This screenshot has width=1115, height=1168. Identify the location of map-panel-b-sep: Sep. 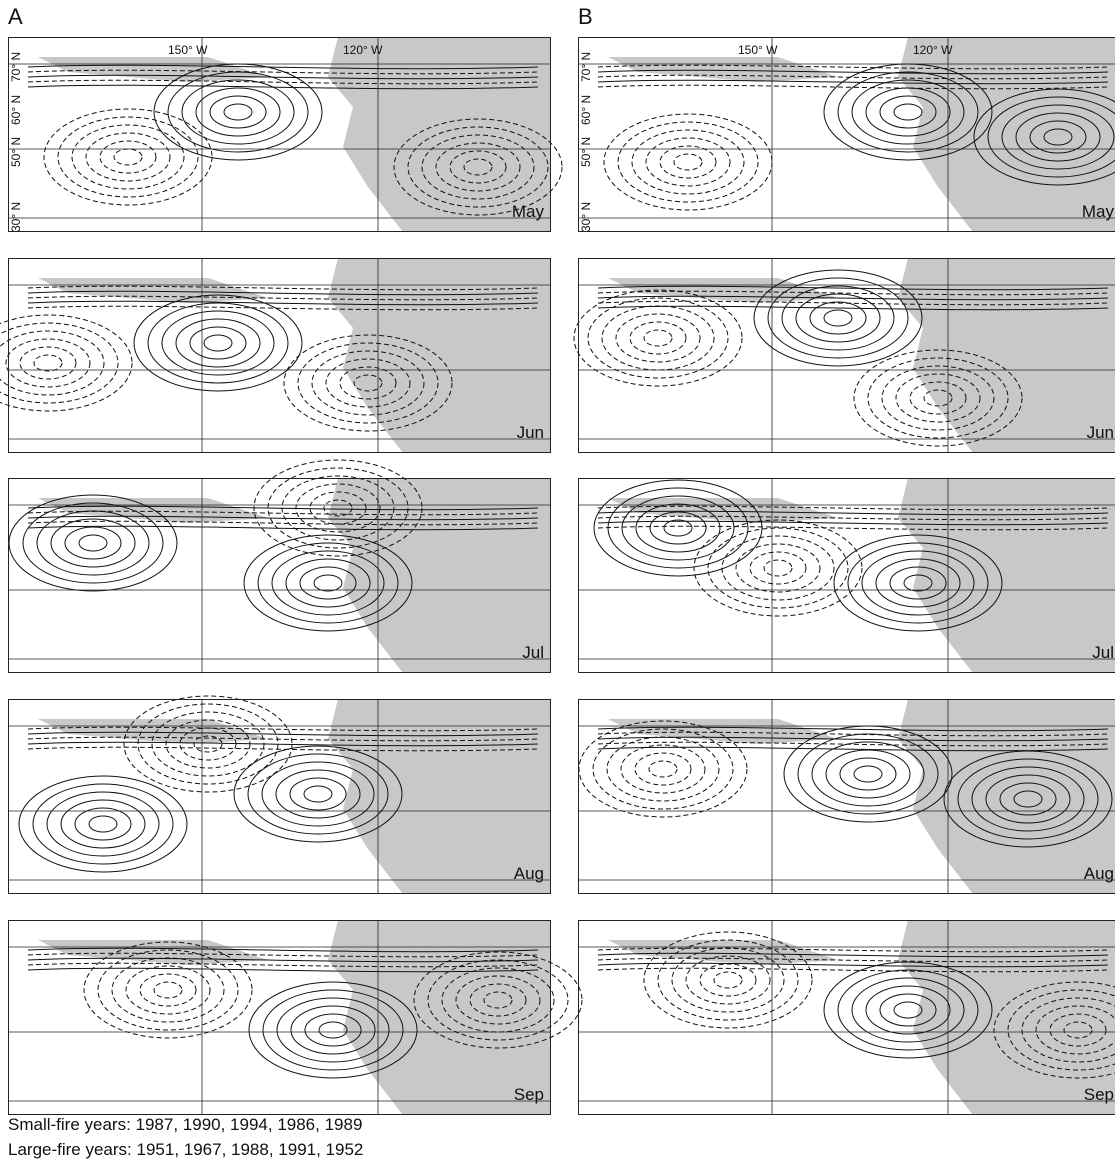
(846, 1017).